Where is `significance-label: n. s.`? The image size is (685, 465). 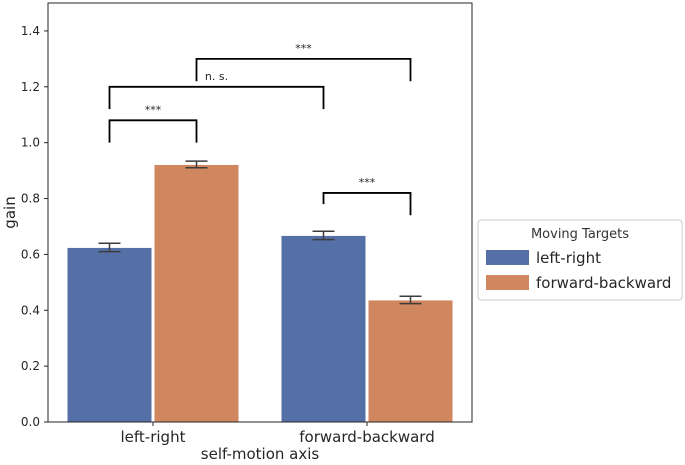
significance-label: n. s. is located at coordinates (216, 76).